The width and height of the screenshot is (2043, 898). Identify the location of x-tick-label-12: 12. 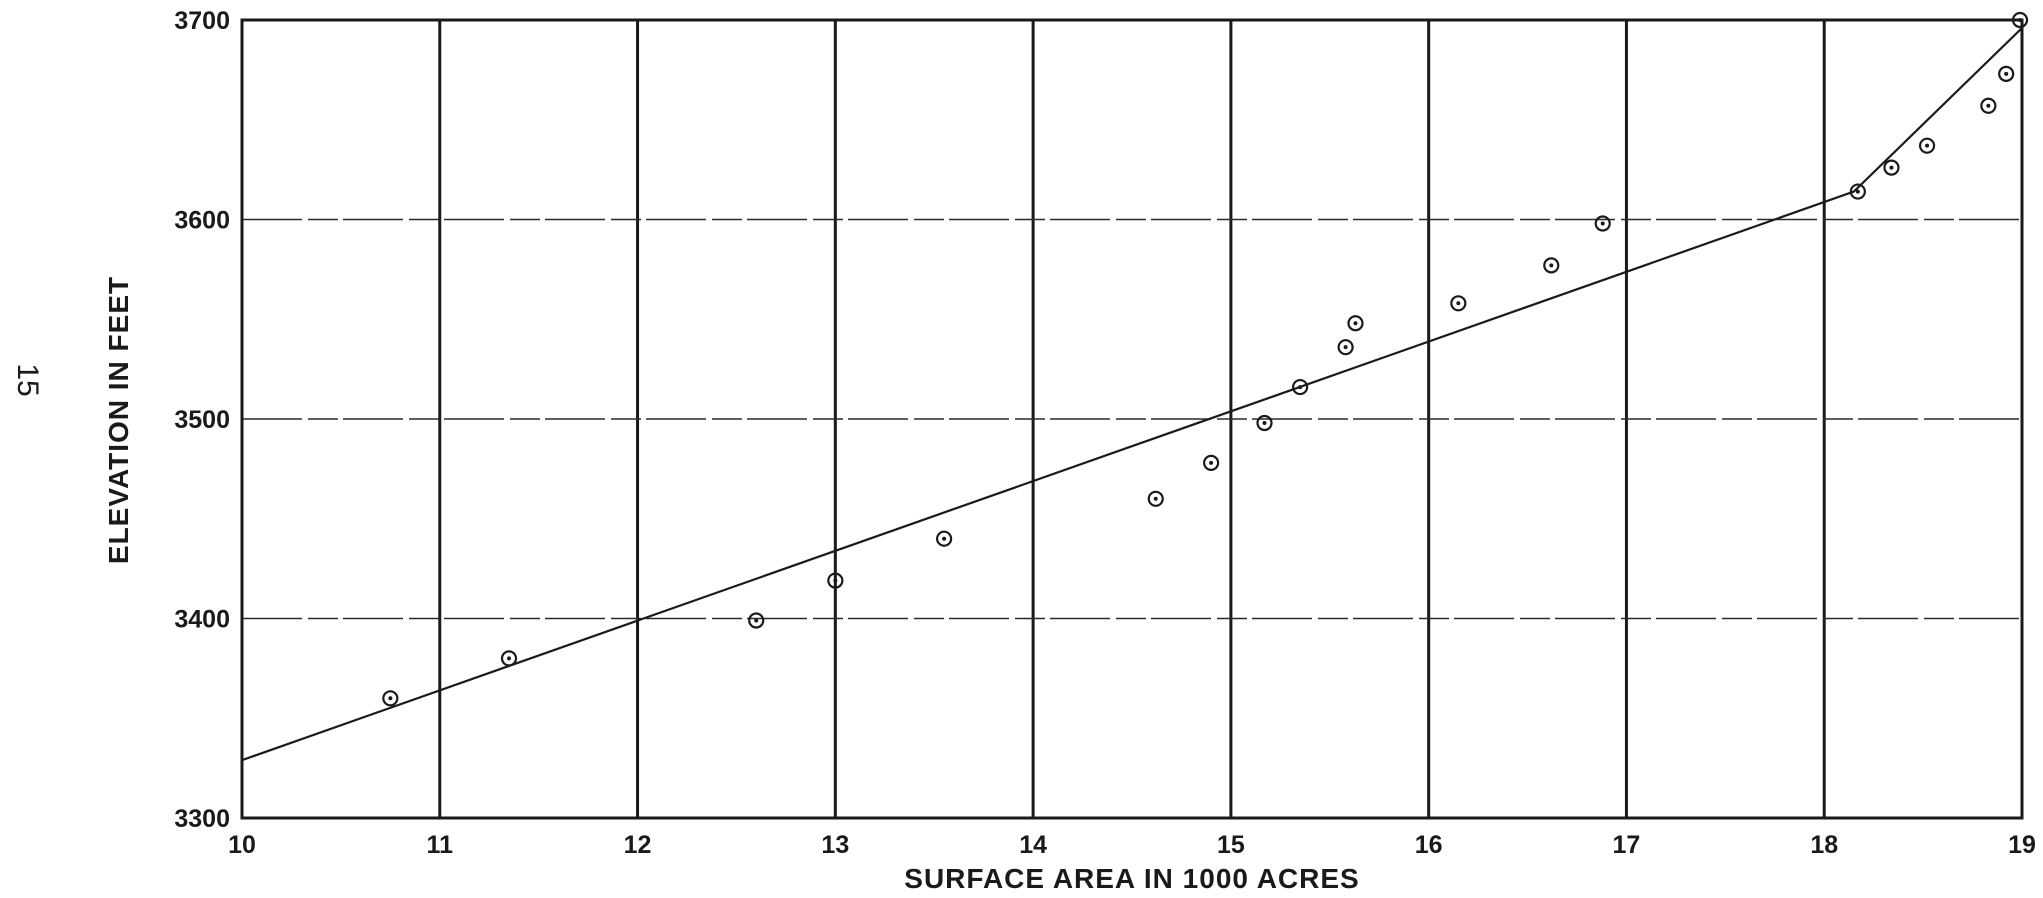
(638, 845).